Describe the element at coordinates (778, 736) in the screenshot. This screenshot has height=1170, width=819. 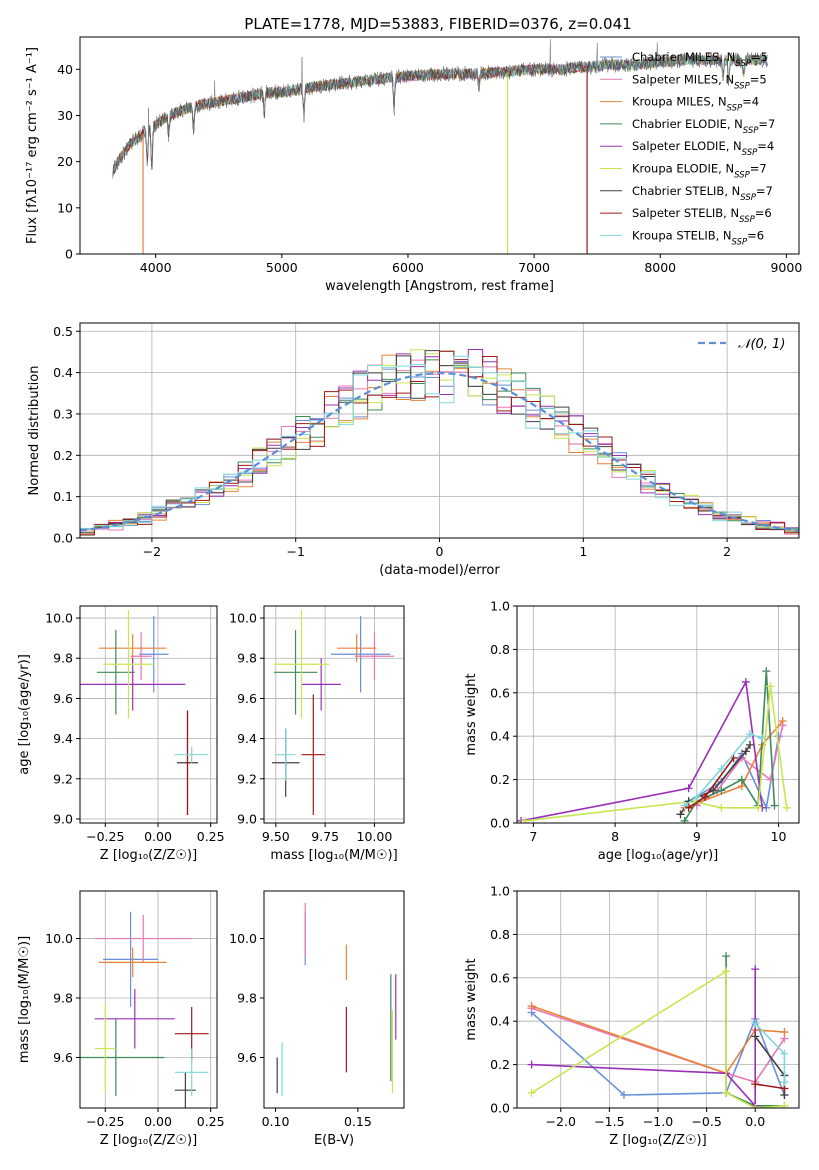
I see `weight-marker-chabrier_miles` at that location.